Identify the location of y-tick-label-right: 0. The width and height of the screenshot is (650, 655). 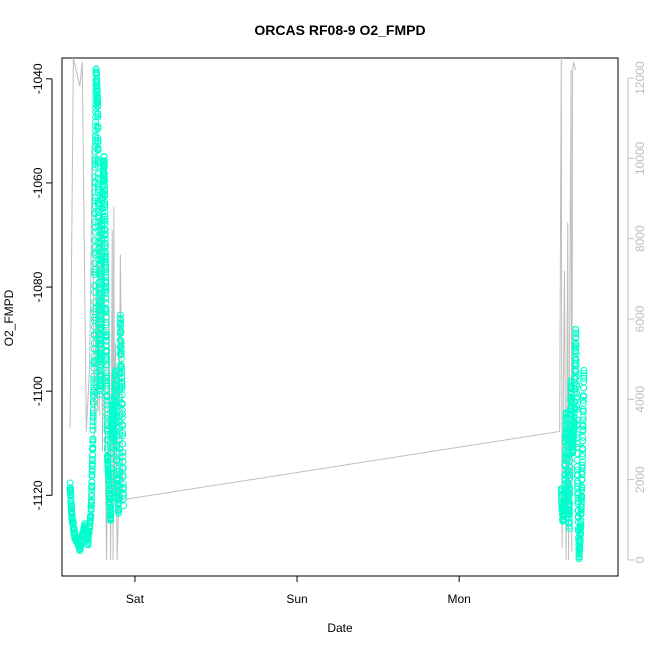
(640, 559).